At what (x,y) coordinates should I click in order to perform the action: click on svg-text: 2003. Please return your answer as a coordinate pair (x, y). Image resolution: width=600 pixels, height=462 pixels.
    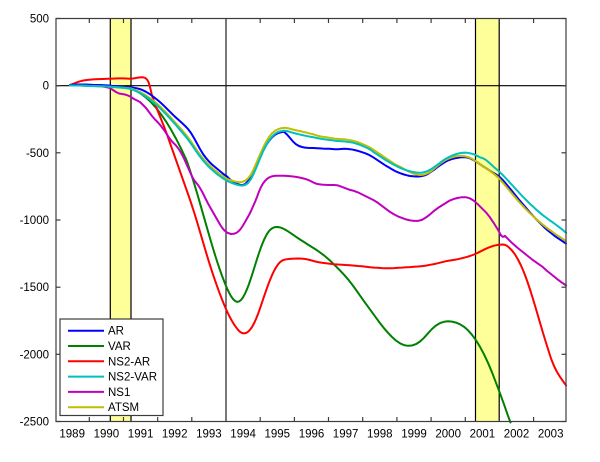
    Looking at the image, I should click on (551, 435).